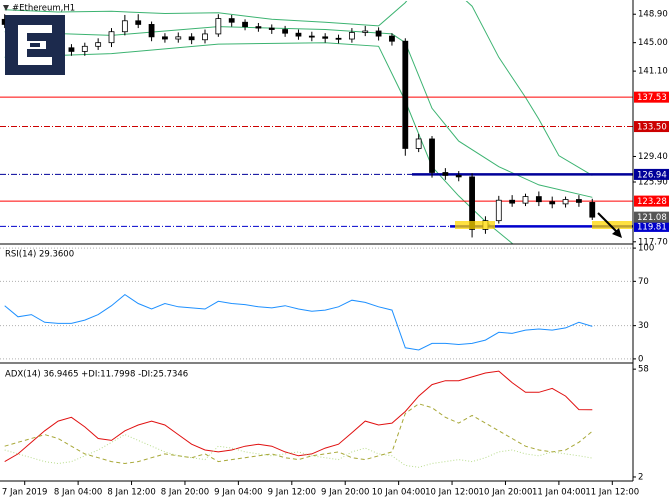 Image resolution: width=670 pixels, height=502 pixels. I want to click on x-tick-label: 9 Jan 04:00, so click(238, 493).